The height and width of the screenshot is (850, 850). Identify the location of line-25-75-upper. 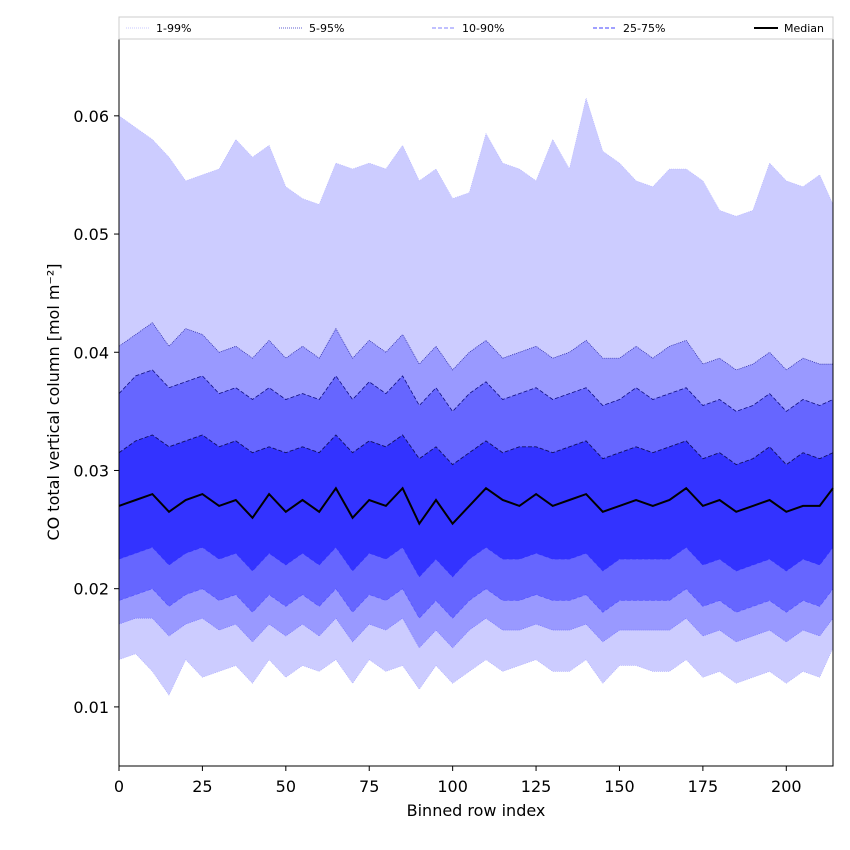
(476, 450).